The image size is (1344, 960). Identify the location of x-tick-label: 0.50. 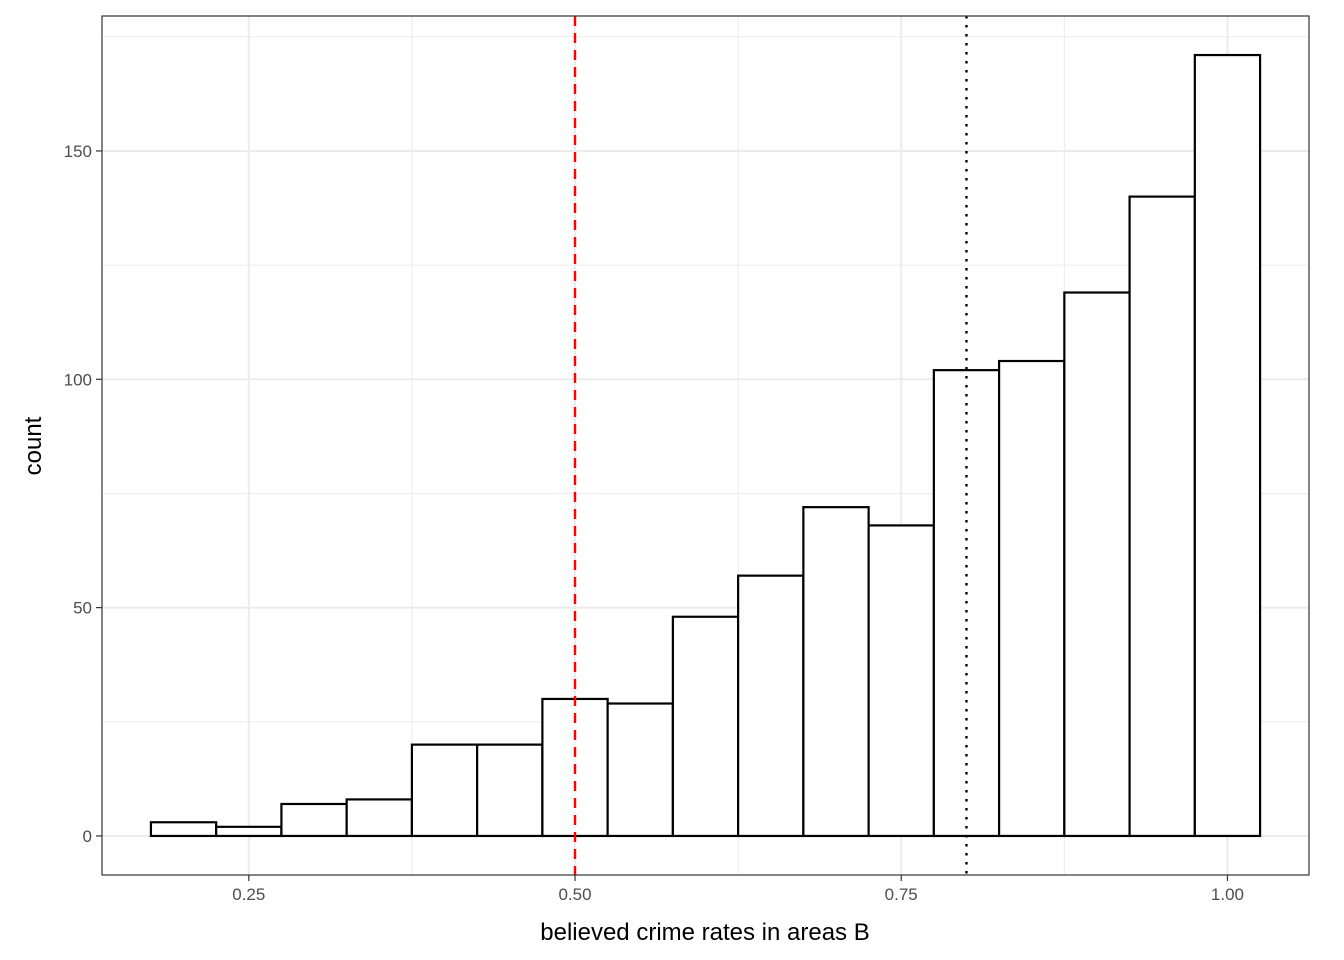
(574, 894).